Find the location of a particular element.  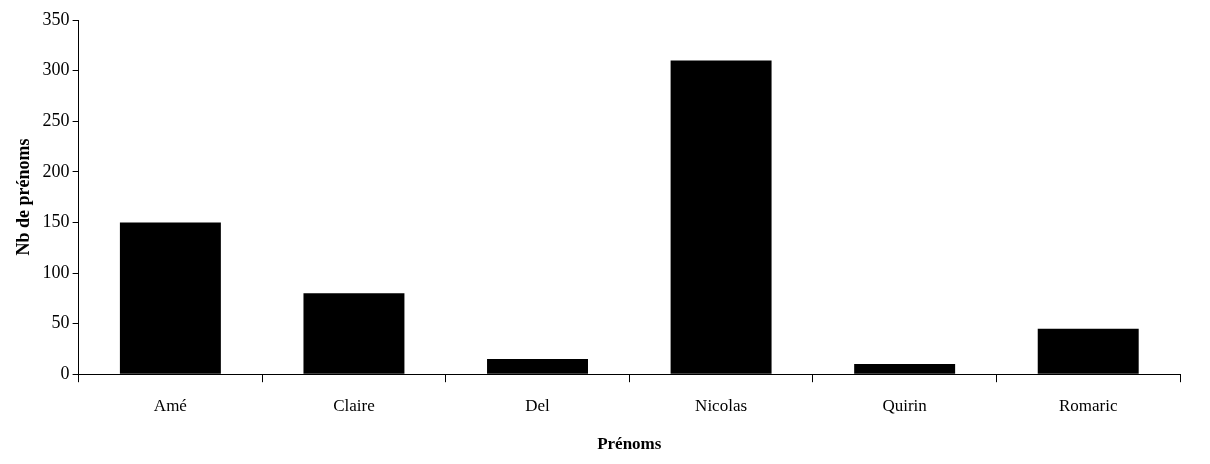

y-axis-title: Nb de prénoms is located at coordinates (23, 197).